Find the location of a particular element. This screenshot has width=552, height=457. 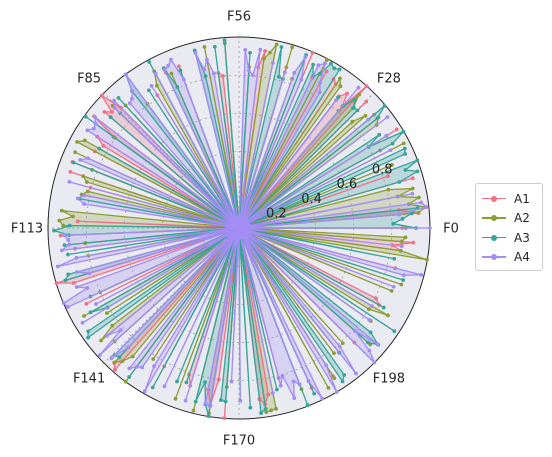

theta-tick-label: F198 is located at coordinates (389, 378).